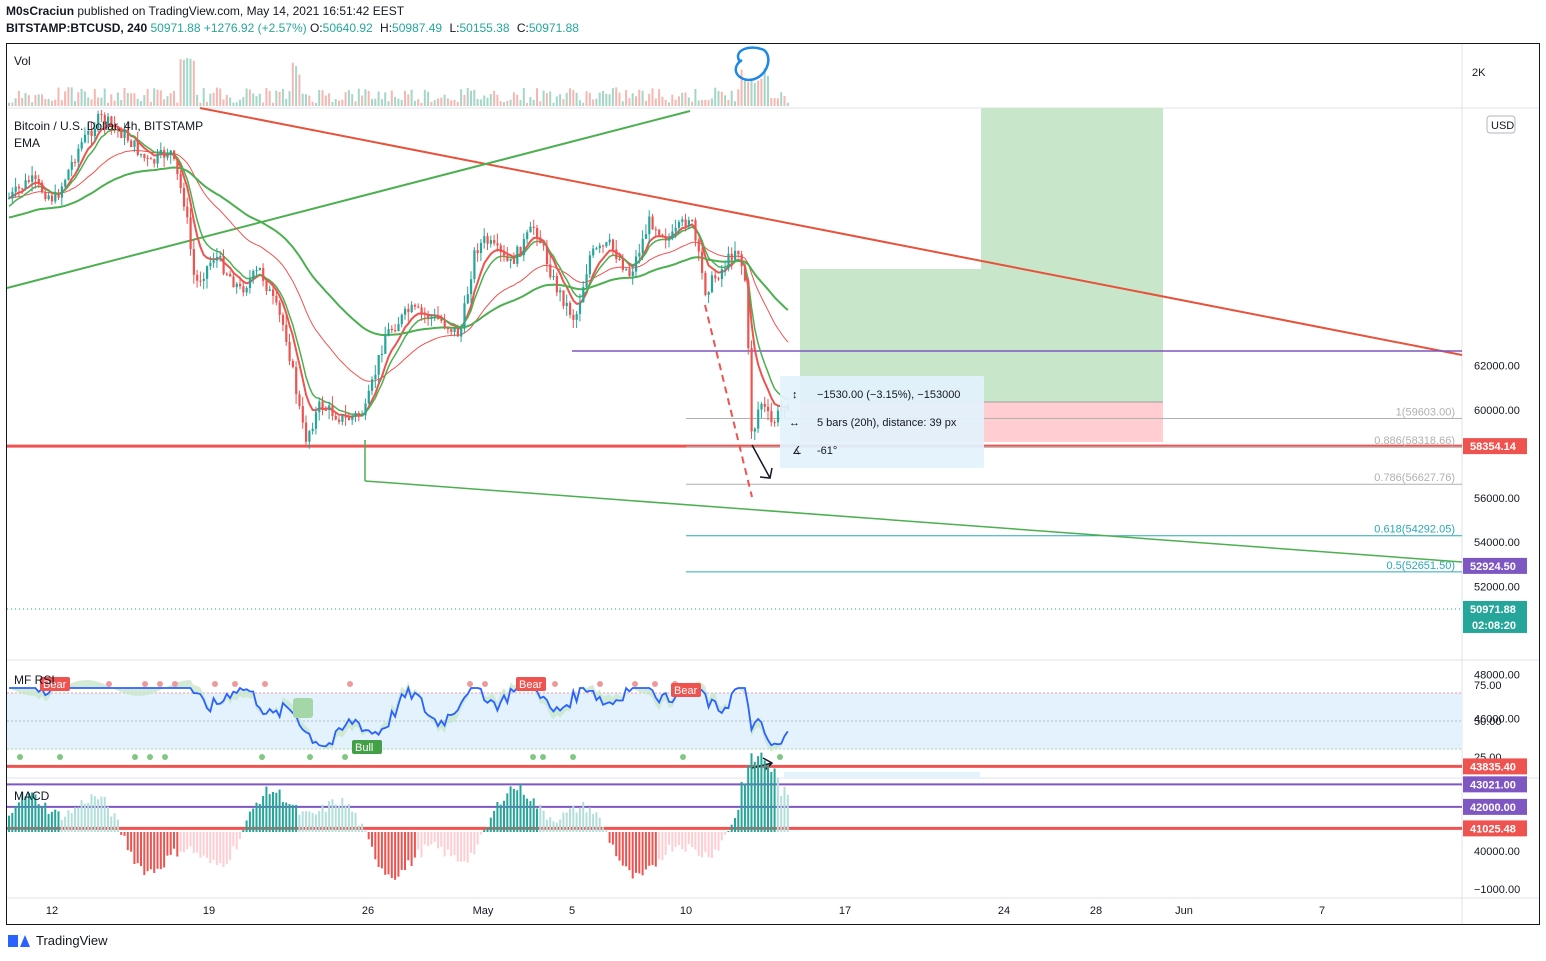  Describe the element at coordinates (845, 911) in the screenshot. I see `x-tick-label: 17` at that location.